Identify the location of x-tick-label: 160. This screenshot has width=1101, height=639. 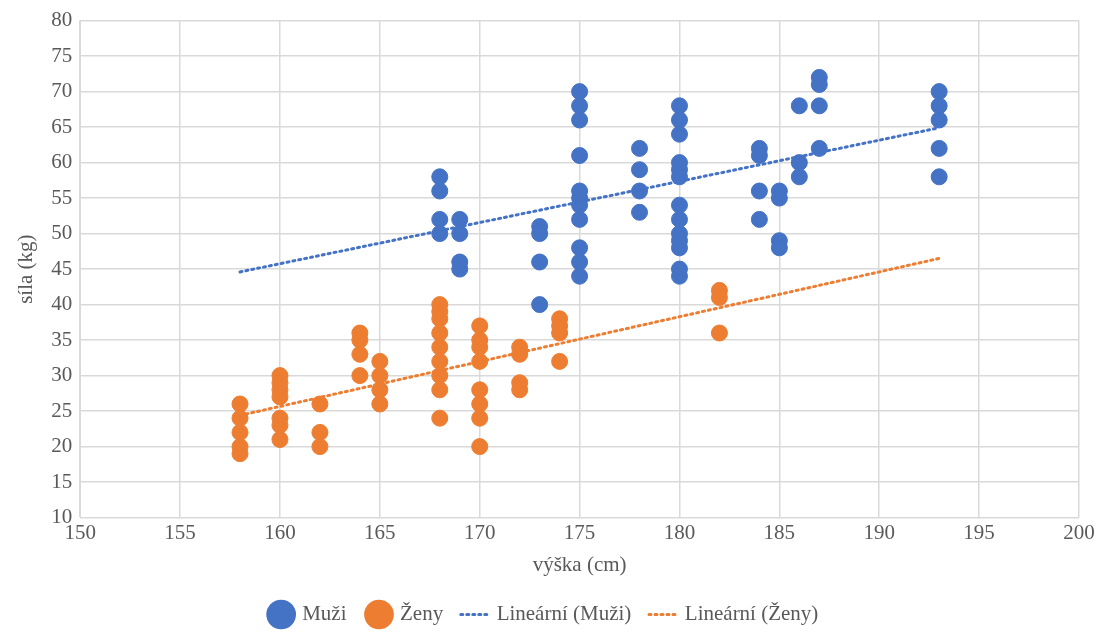
(280, 531).